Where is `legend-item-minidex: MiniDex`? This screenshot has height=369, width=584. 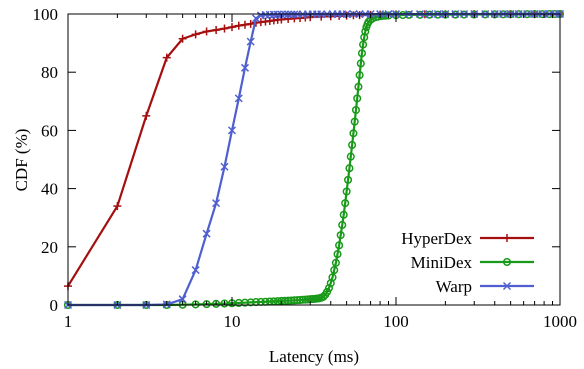
legend-item-minidex: MiniDex is located at coordinates (472, 262).